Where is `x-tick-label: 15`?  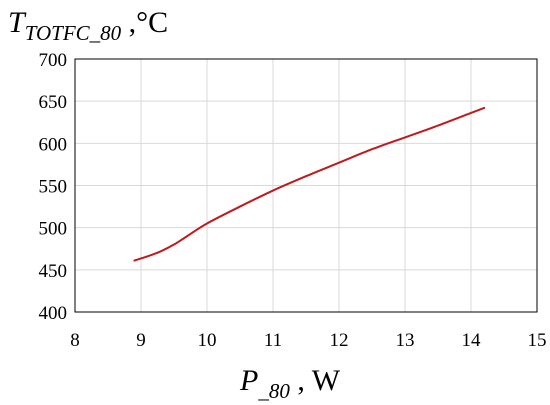
x-tick-label: 15 is located at coordinates (537, 340).